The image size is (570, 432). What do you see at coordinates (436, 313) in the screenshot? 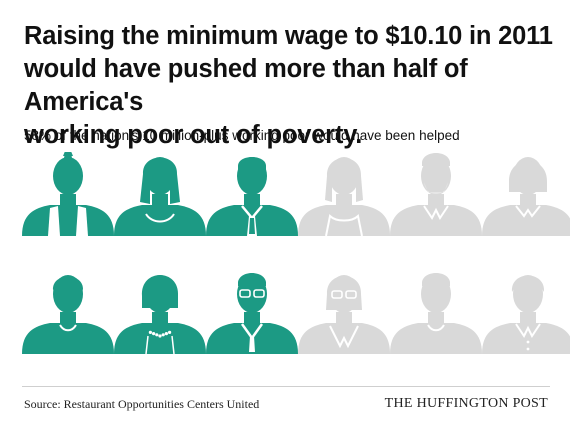
I see `bearded-man-tshirt-icon` at bounding box center [436, 313].